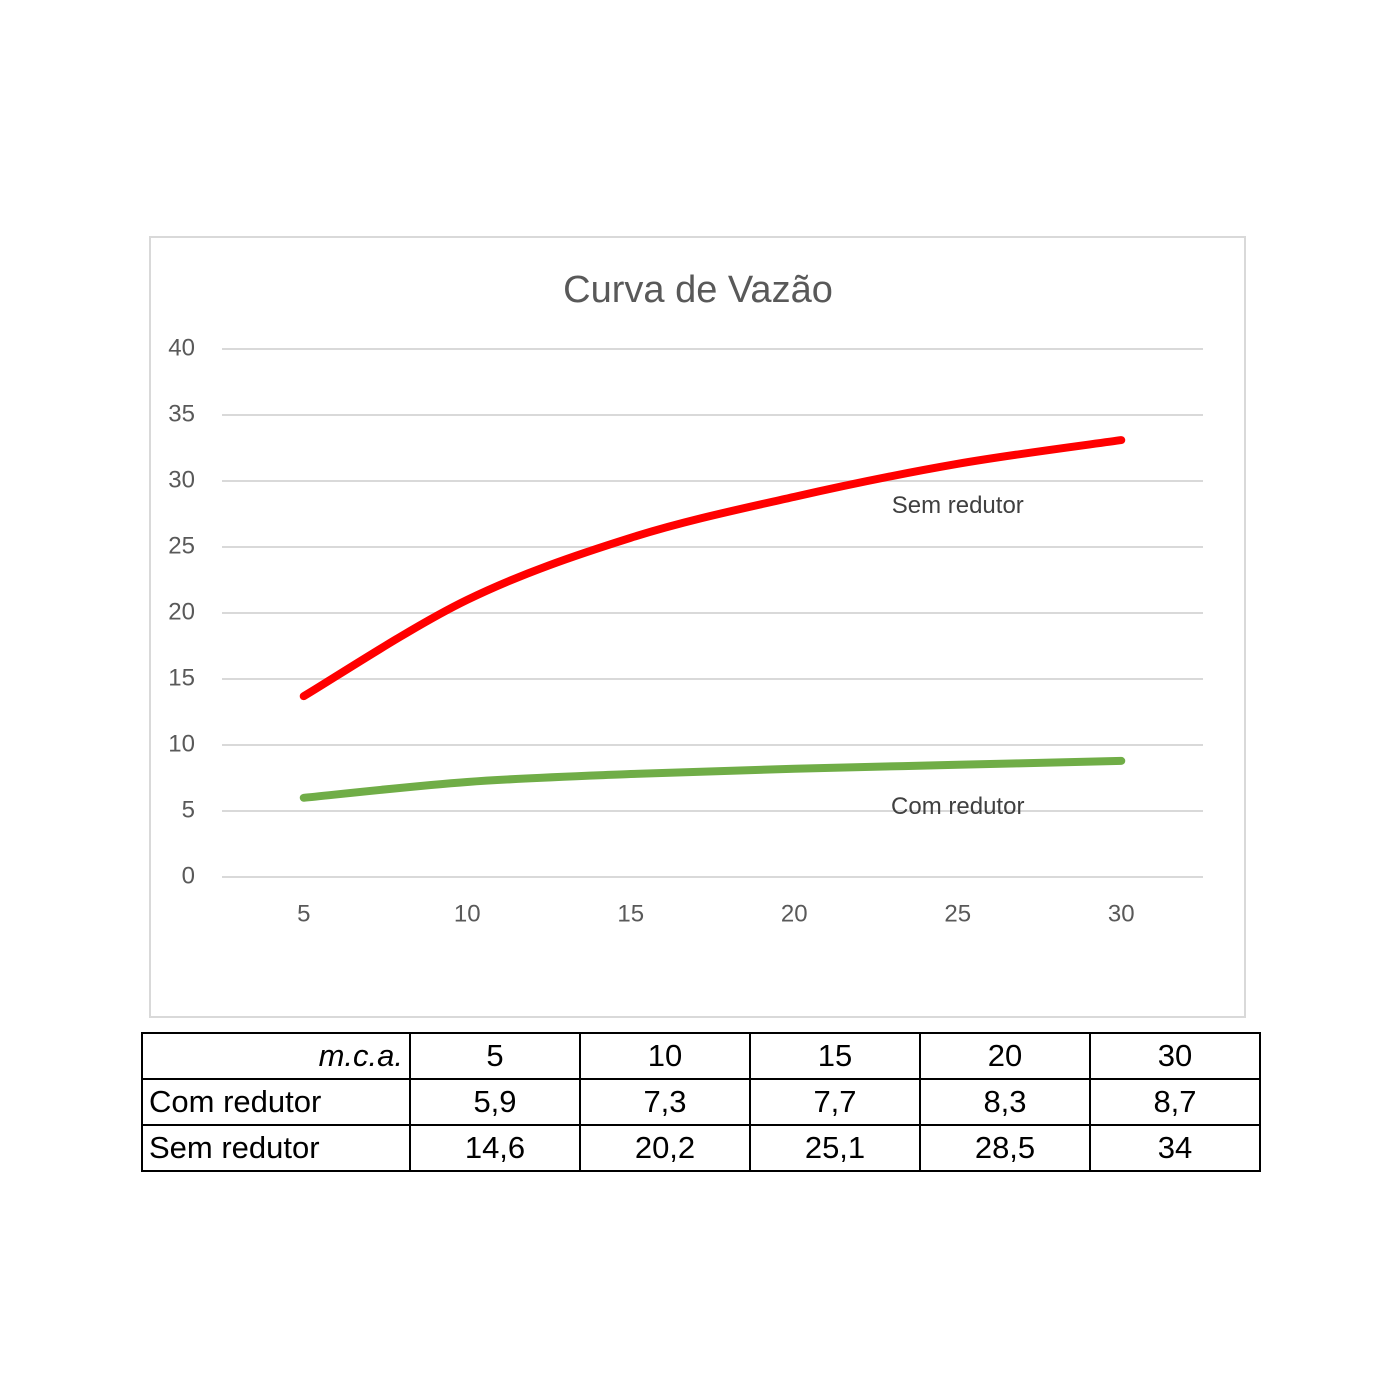  I want to click on y-tick-label: 40, so click(181, 347).